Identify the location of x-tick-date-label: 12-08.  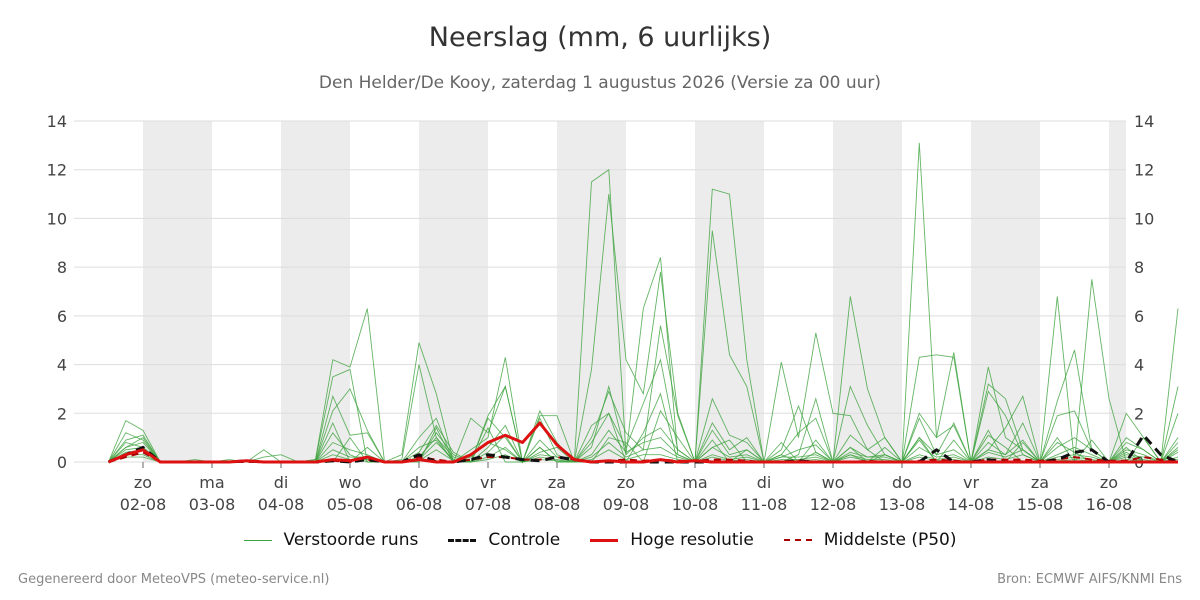
(833, 504).